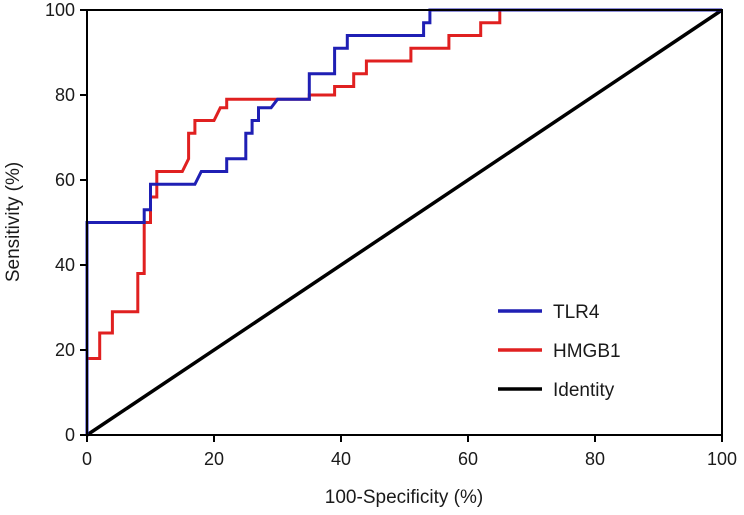 Image resolution: width=744 pixels, height=515 pixels. I want to click on x-tick-label: 0, so click(87, 459).